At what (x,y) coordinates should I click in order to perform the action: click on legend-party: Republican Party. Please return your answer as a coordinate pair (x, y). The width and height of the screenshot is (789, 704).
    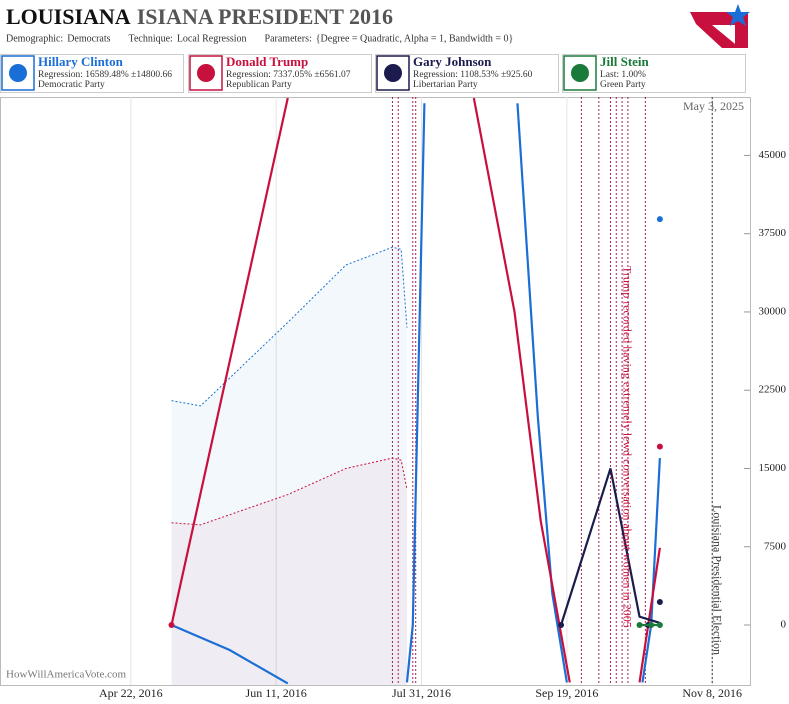
    Looking at the image, I should click on (259, 85).